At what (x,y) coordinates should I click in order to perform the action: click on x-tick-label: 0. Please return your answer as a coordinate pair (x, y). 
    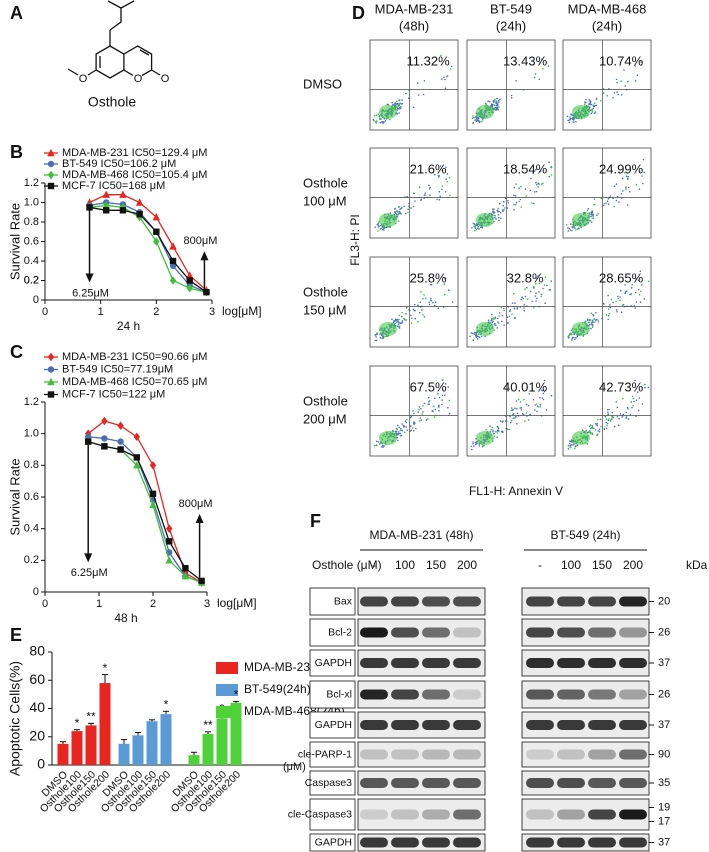
    Looking at the image, I should click on (45, 312).